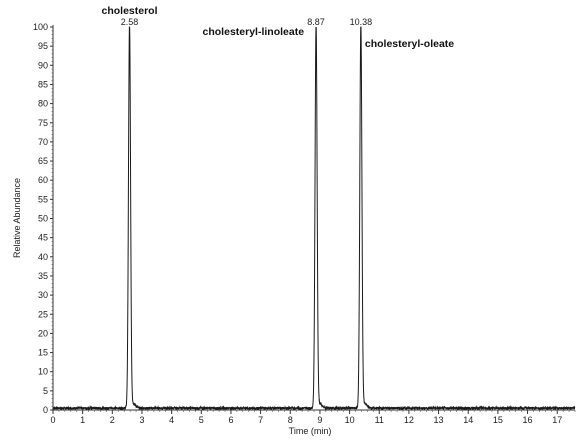 The width and height of the screenshot is (586, 443). Describe the element at coordinates (45, 391) in the screenshot. I see `y-tick-label: 5` at that location.